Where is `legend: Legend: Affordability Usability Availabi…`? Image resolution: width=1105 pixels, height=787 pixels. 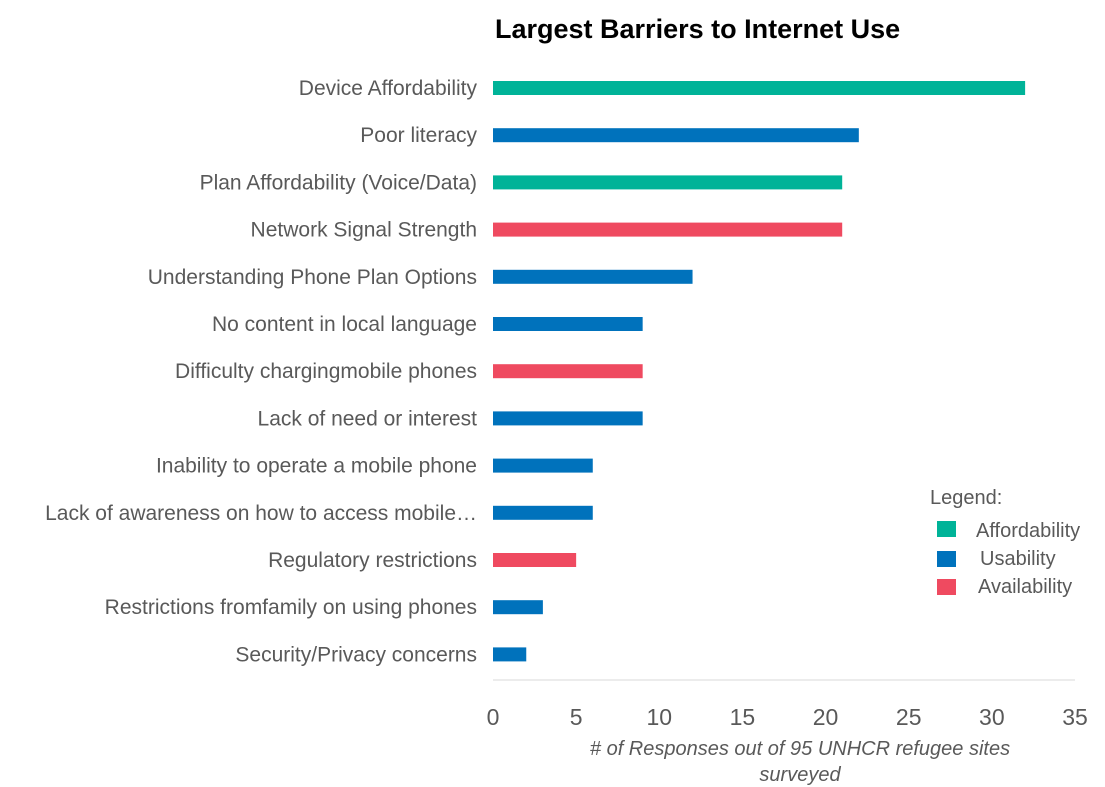 legend: Legend: Affordability Usability Availabi… is located at coordinates (1005, 542).